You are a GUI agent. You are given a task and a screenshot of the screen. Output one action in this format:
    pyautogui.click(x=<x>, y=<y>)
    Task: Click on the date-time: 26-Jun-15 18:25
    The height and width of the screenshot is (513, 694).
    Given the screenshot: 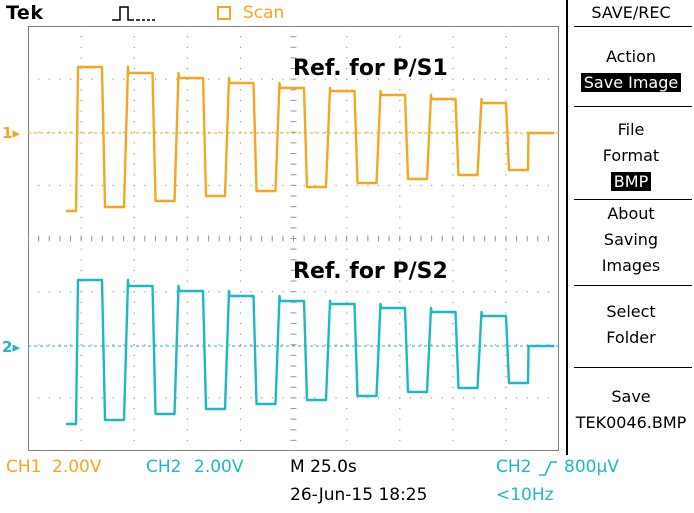 What is the action you would take?
    pyautogui.click(x=359, y=495)
    